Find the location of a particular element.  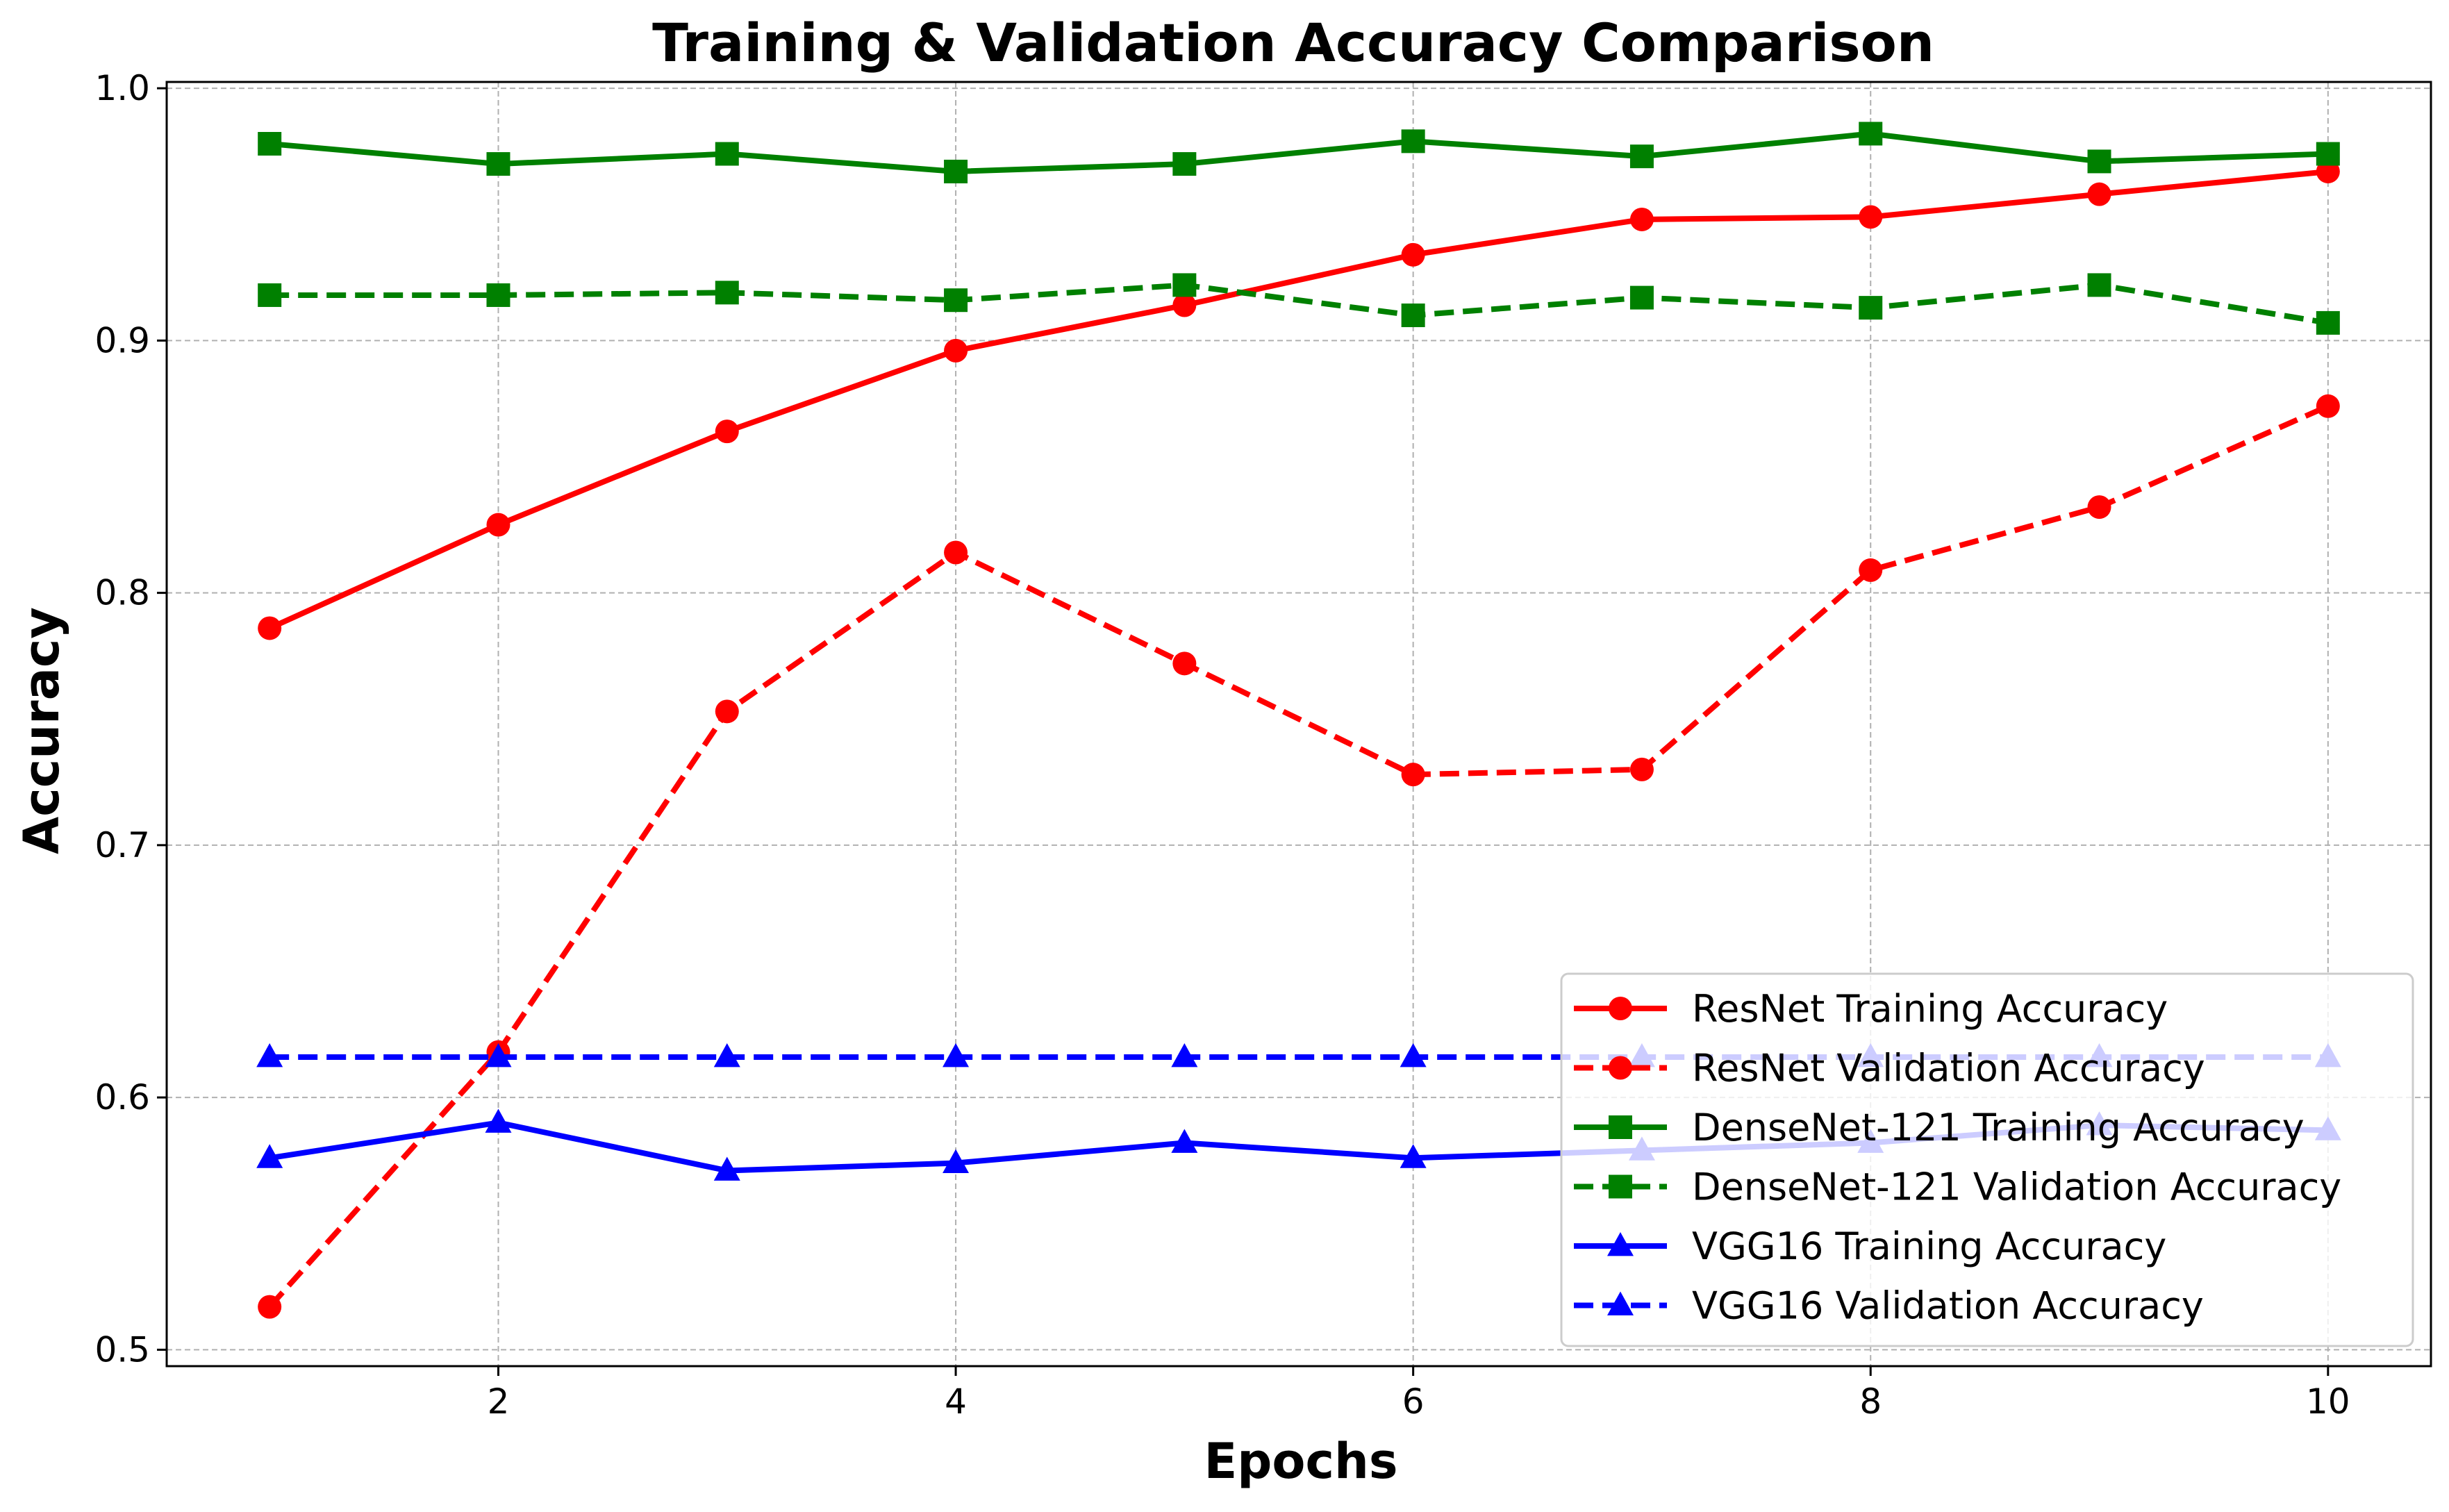

legend-item: DenseNet-121 Validation Accuracy is located at coordinates (1957, 1187).